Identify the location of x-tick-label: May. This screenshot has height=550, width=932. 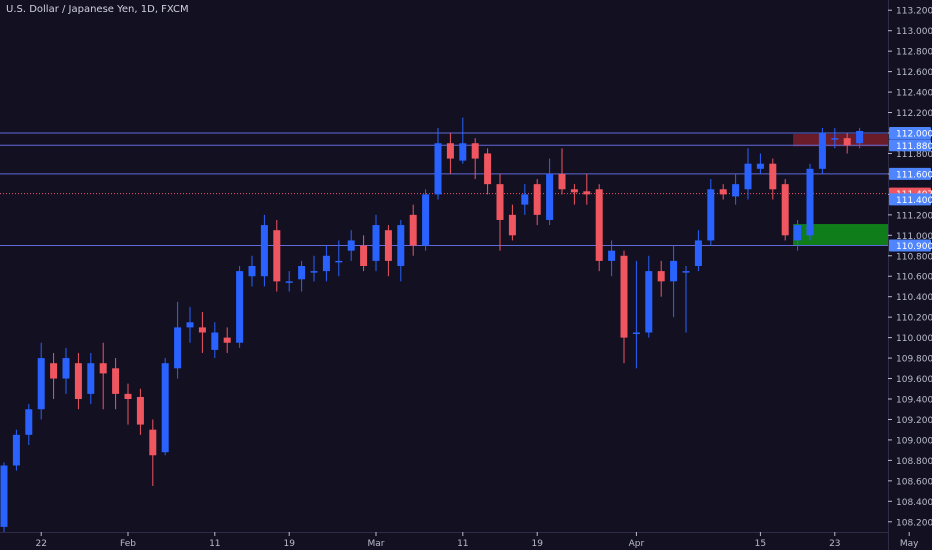
(909, 544).